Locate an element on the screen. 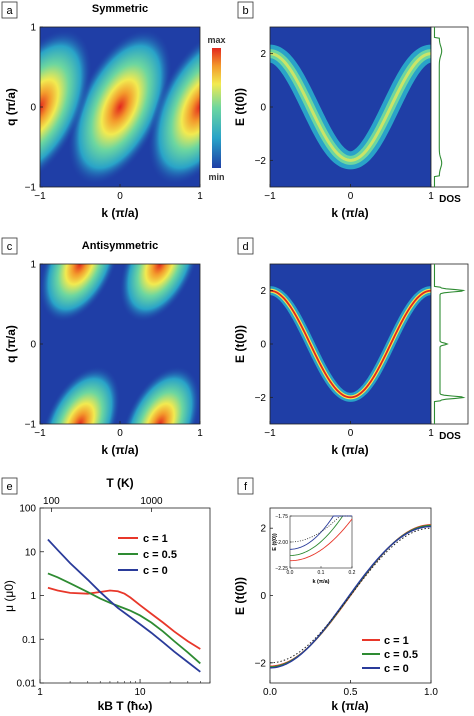  reference-line is located at coordinates (350, 595).